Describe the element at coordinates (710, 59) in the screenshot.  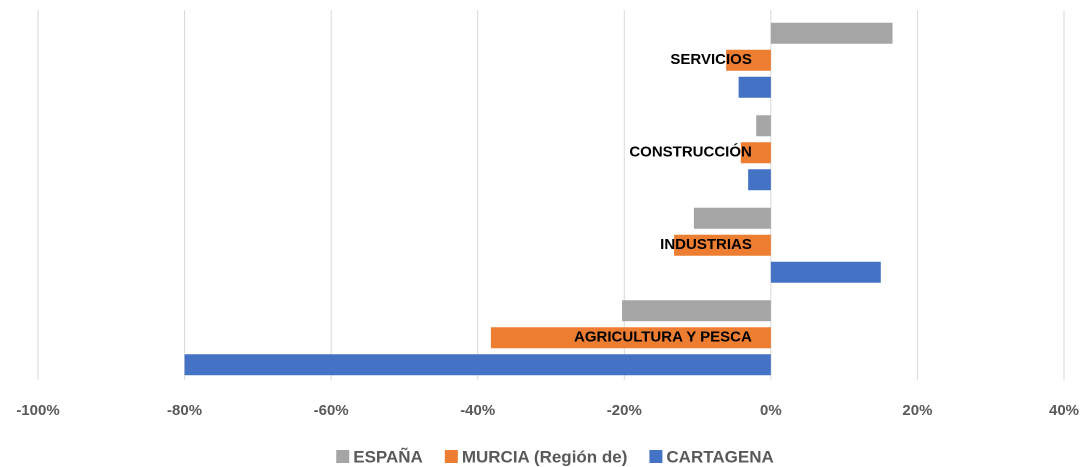
I see `category-label: SERVICIOS` at that location.